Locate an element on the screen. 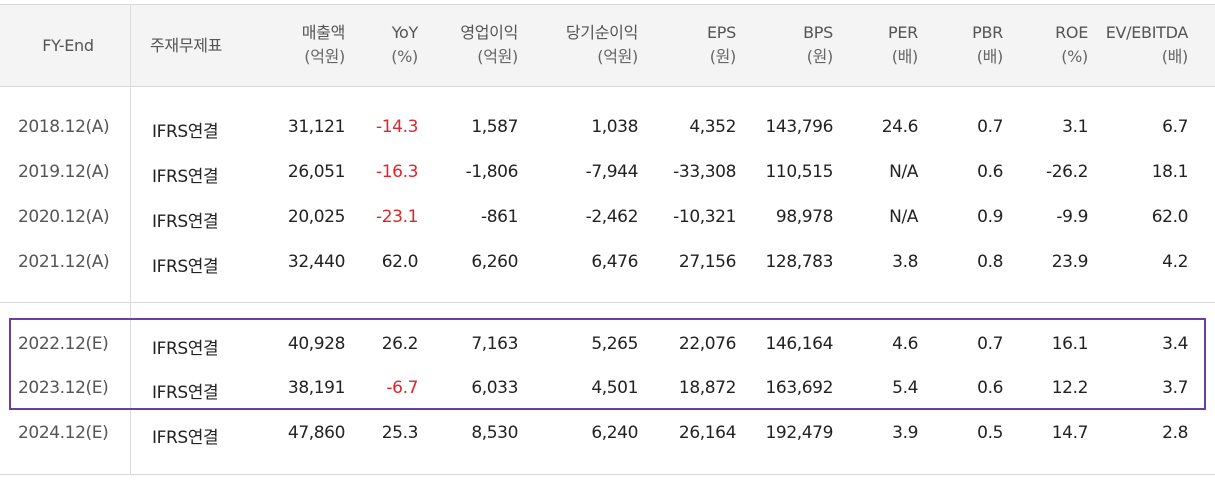 Image resolution: width=1215 pixels, height=480 pixels. cell-ev-ebitda: 18.1 is located at coordinates (1170, 172).